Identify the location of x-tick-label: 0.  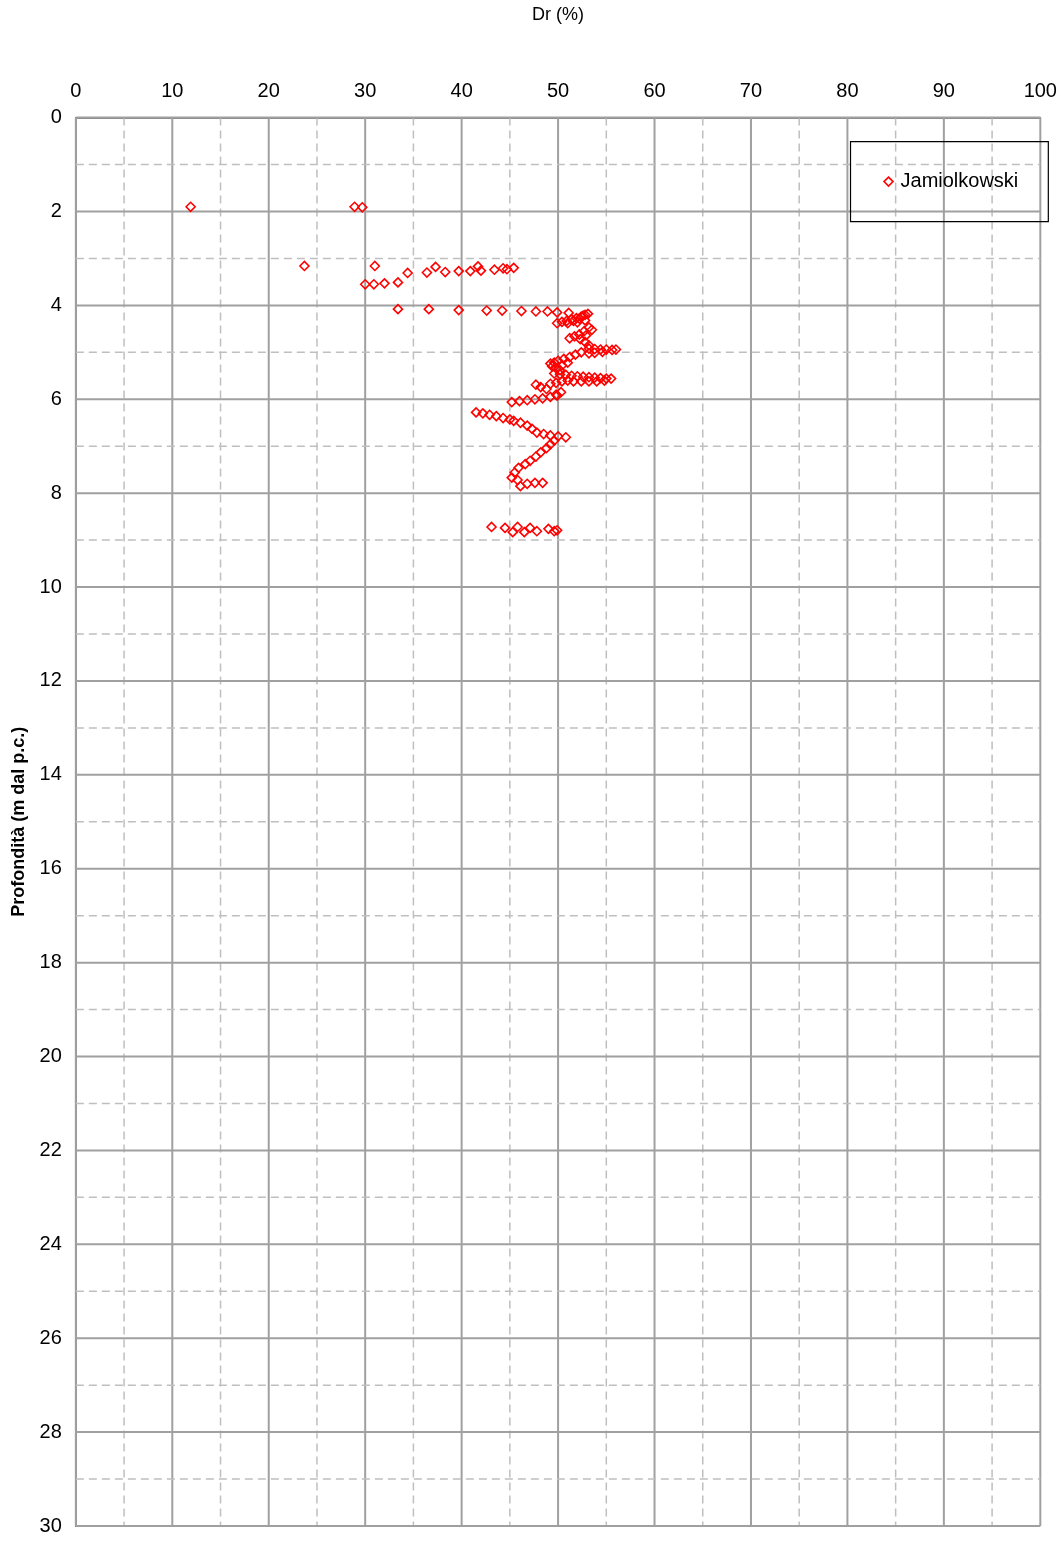
(76, 90).